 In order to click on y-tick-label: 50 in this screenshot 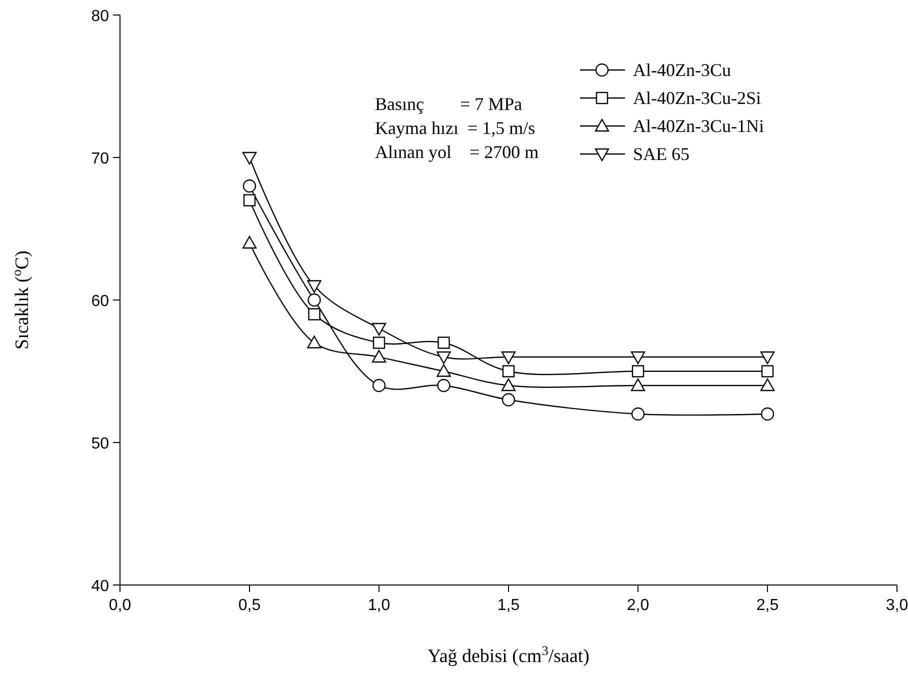, I will do `click(100, 444)`.